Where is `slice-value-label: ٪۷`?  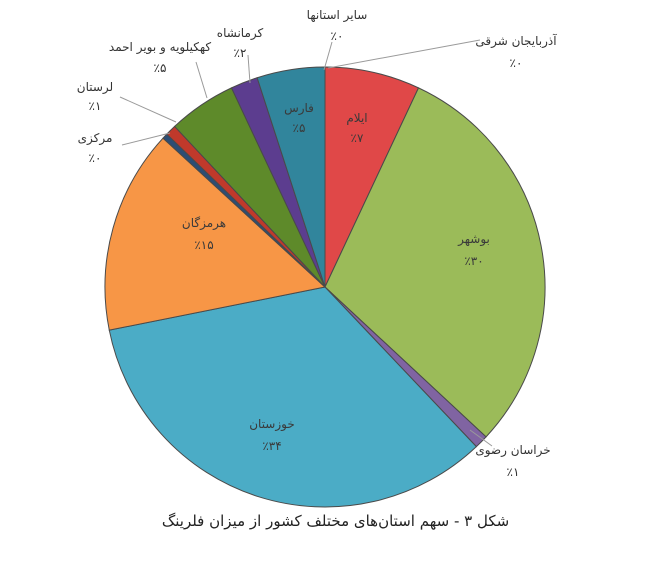
slice-value-label: ٪۷ is located at coordinates (357, 138).